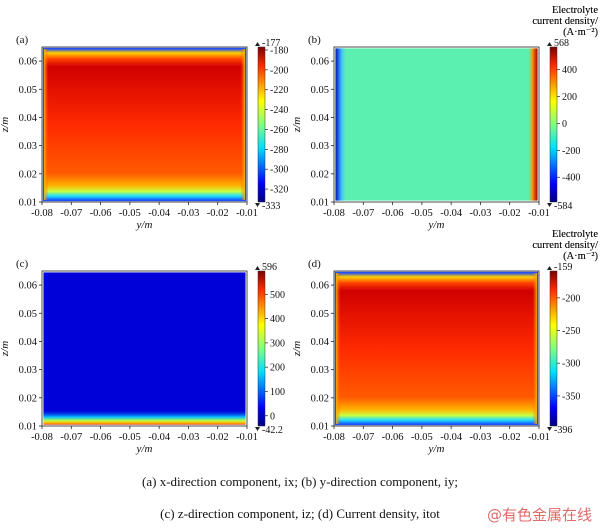 This screenshot has height=531, width=600. Describe the element at coordinates (563, 267) in the screenshot. I see `colorbar-max-label: -159` at that location.